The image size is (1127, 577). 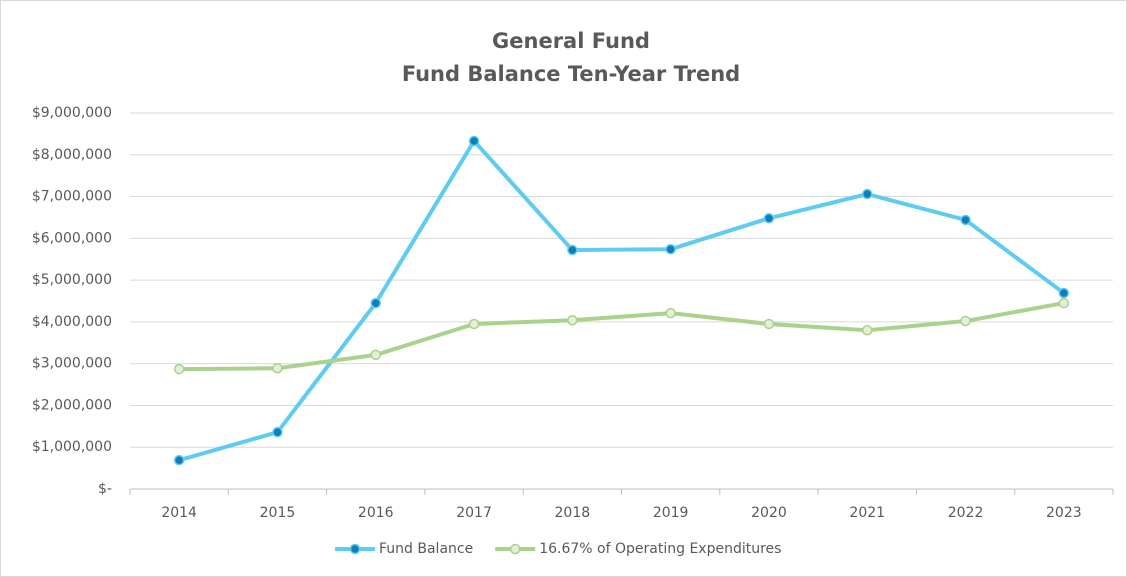 What do you see at coordinates (72, 155) in the screenshot?
I see `y-tick-label: $8,000,000` at bounding box center [72, 155].